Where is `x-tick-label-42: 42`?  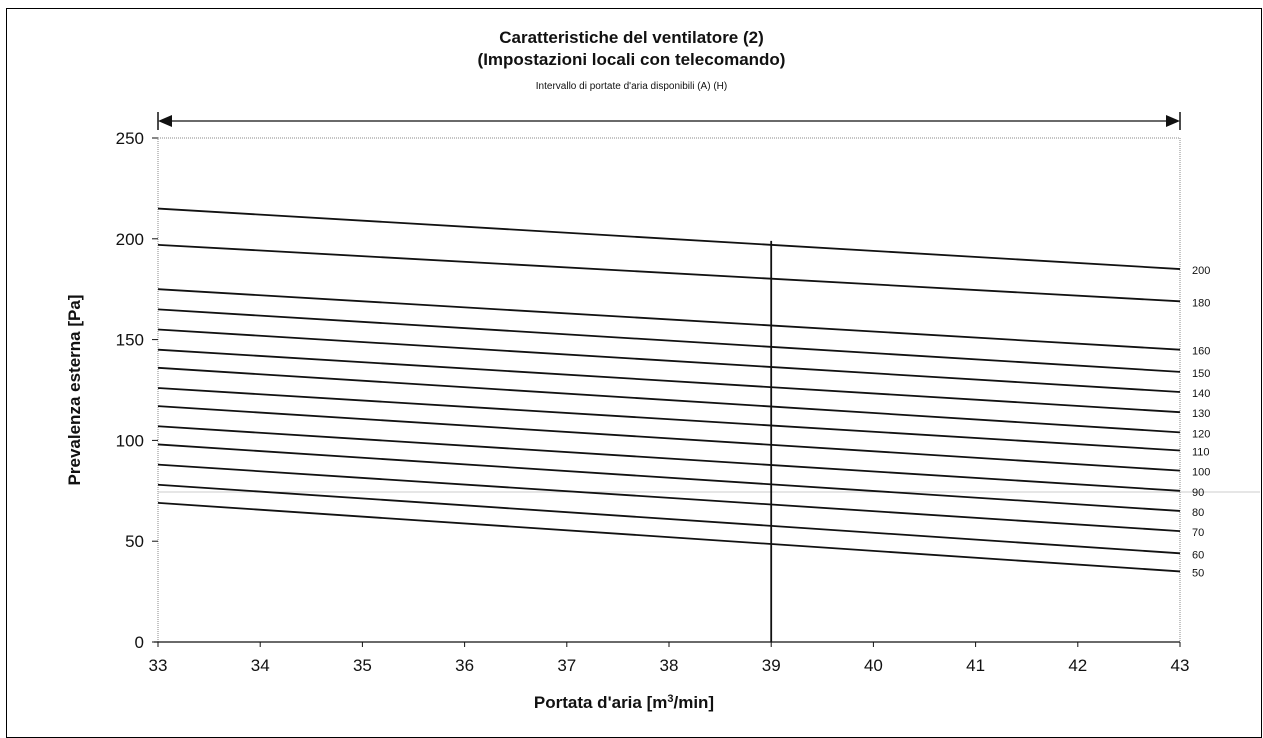
x-tick-label-42: 42 is located at coordinates (1077, 665).